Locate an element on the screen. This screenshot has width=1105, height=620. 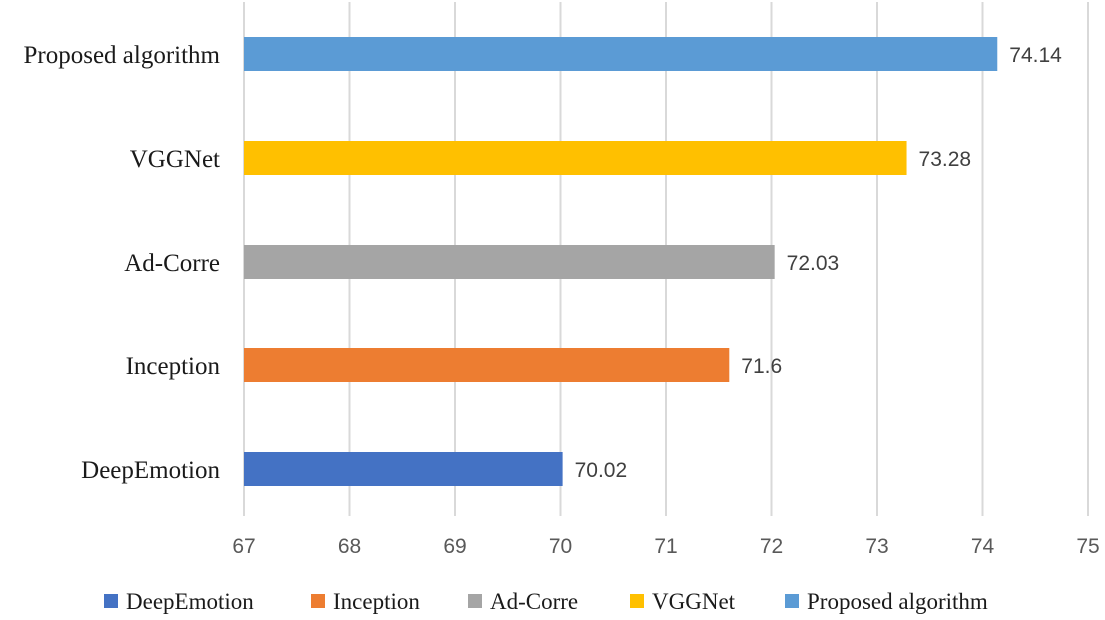
x-axis-tick-labels: 67 68 69 70 71 72 73 74 75 is located at coordinates (665, 546).